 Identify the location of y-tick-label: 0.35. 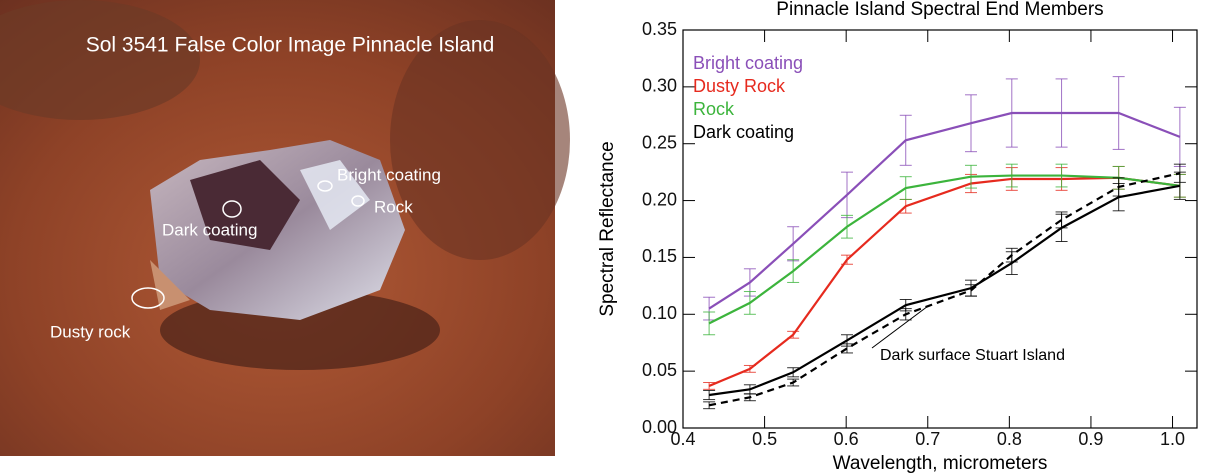
(659, 29).